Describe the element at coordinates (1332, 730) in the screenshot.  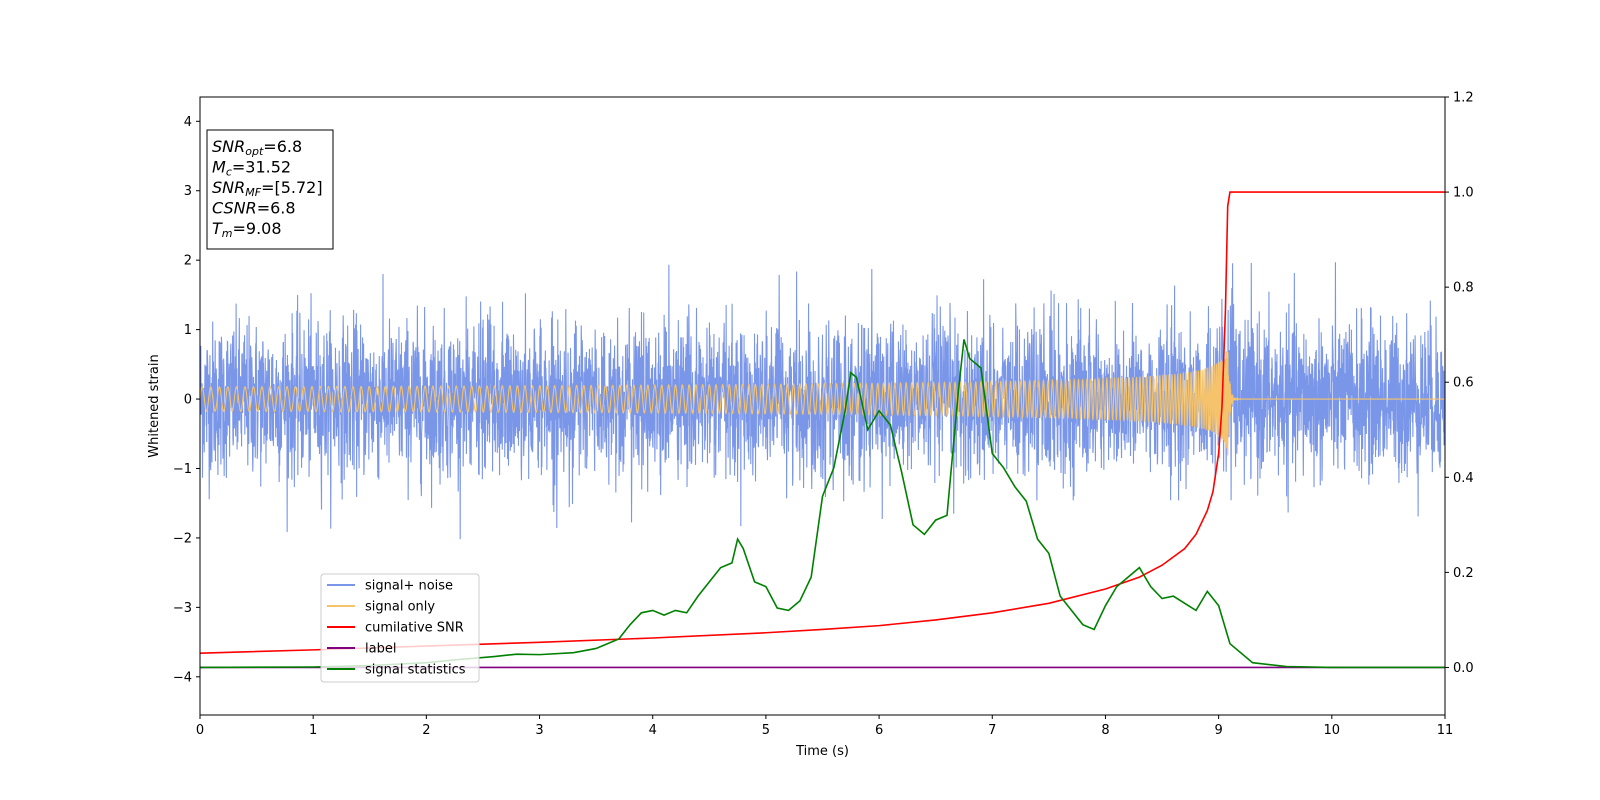
I see `x-tick-label: 10` at that location.